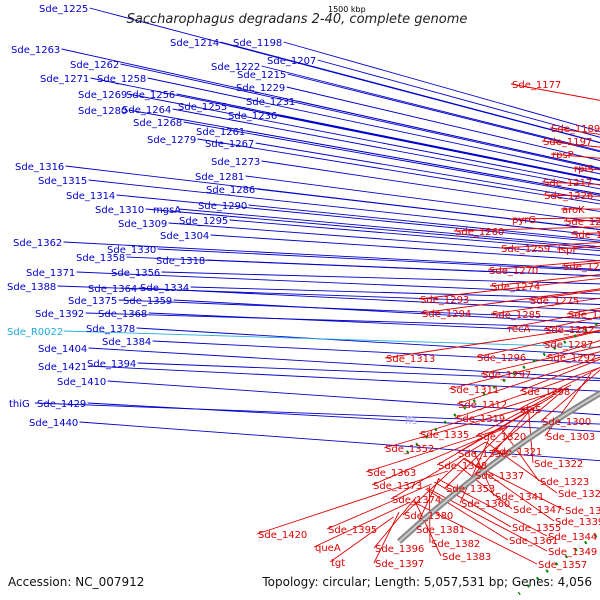 The height and width of the screenshot is (600, 600). What do you see at coordinates (167, 210) in the screenshot?
I see `gene-label: mgsA` at bounding box center [167, 210].